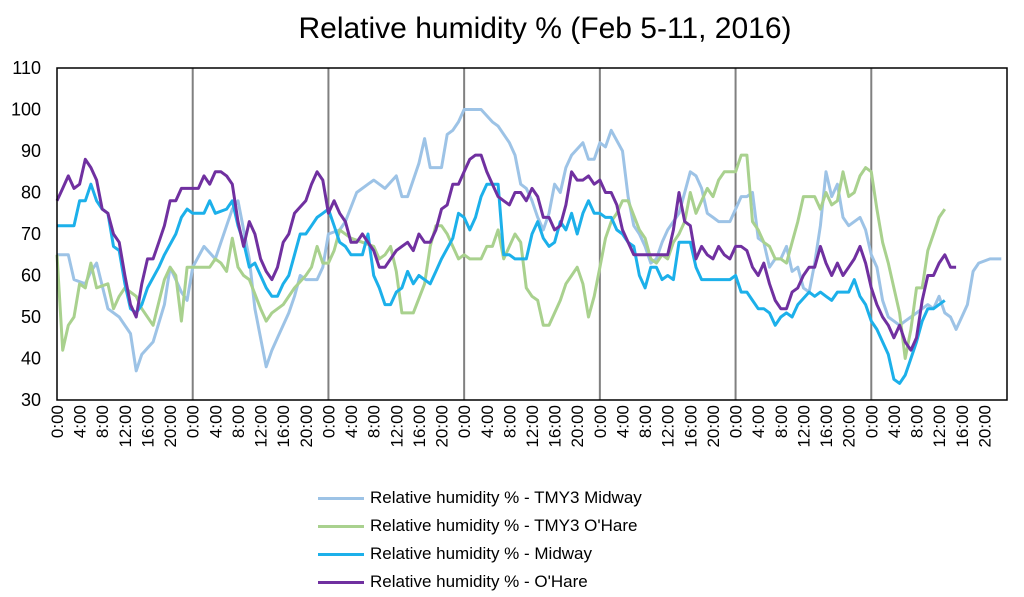  Describe the element at coordinates (31, 400) in the screenshot. I see `y-tick-label: 30` at that location.